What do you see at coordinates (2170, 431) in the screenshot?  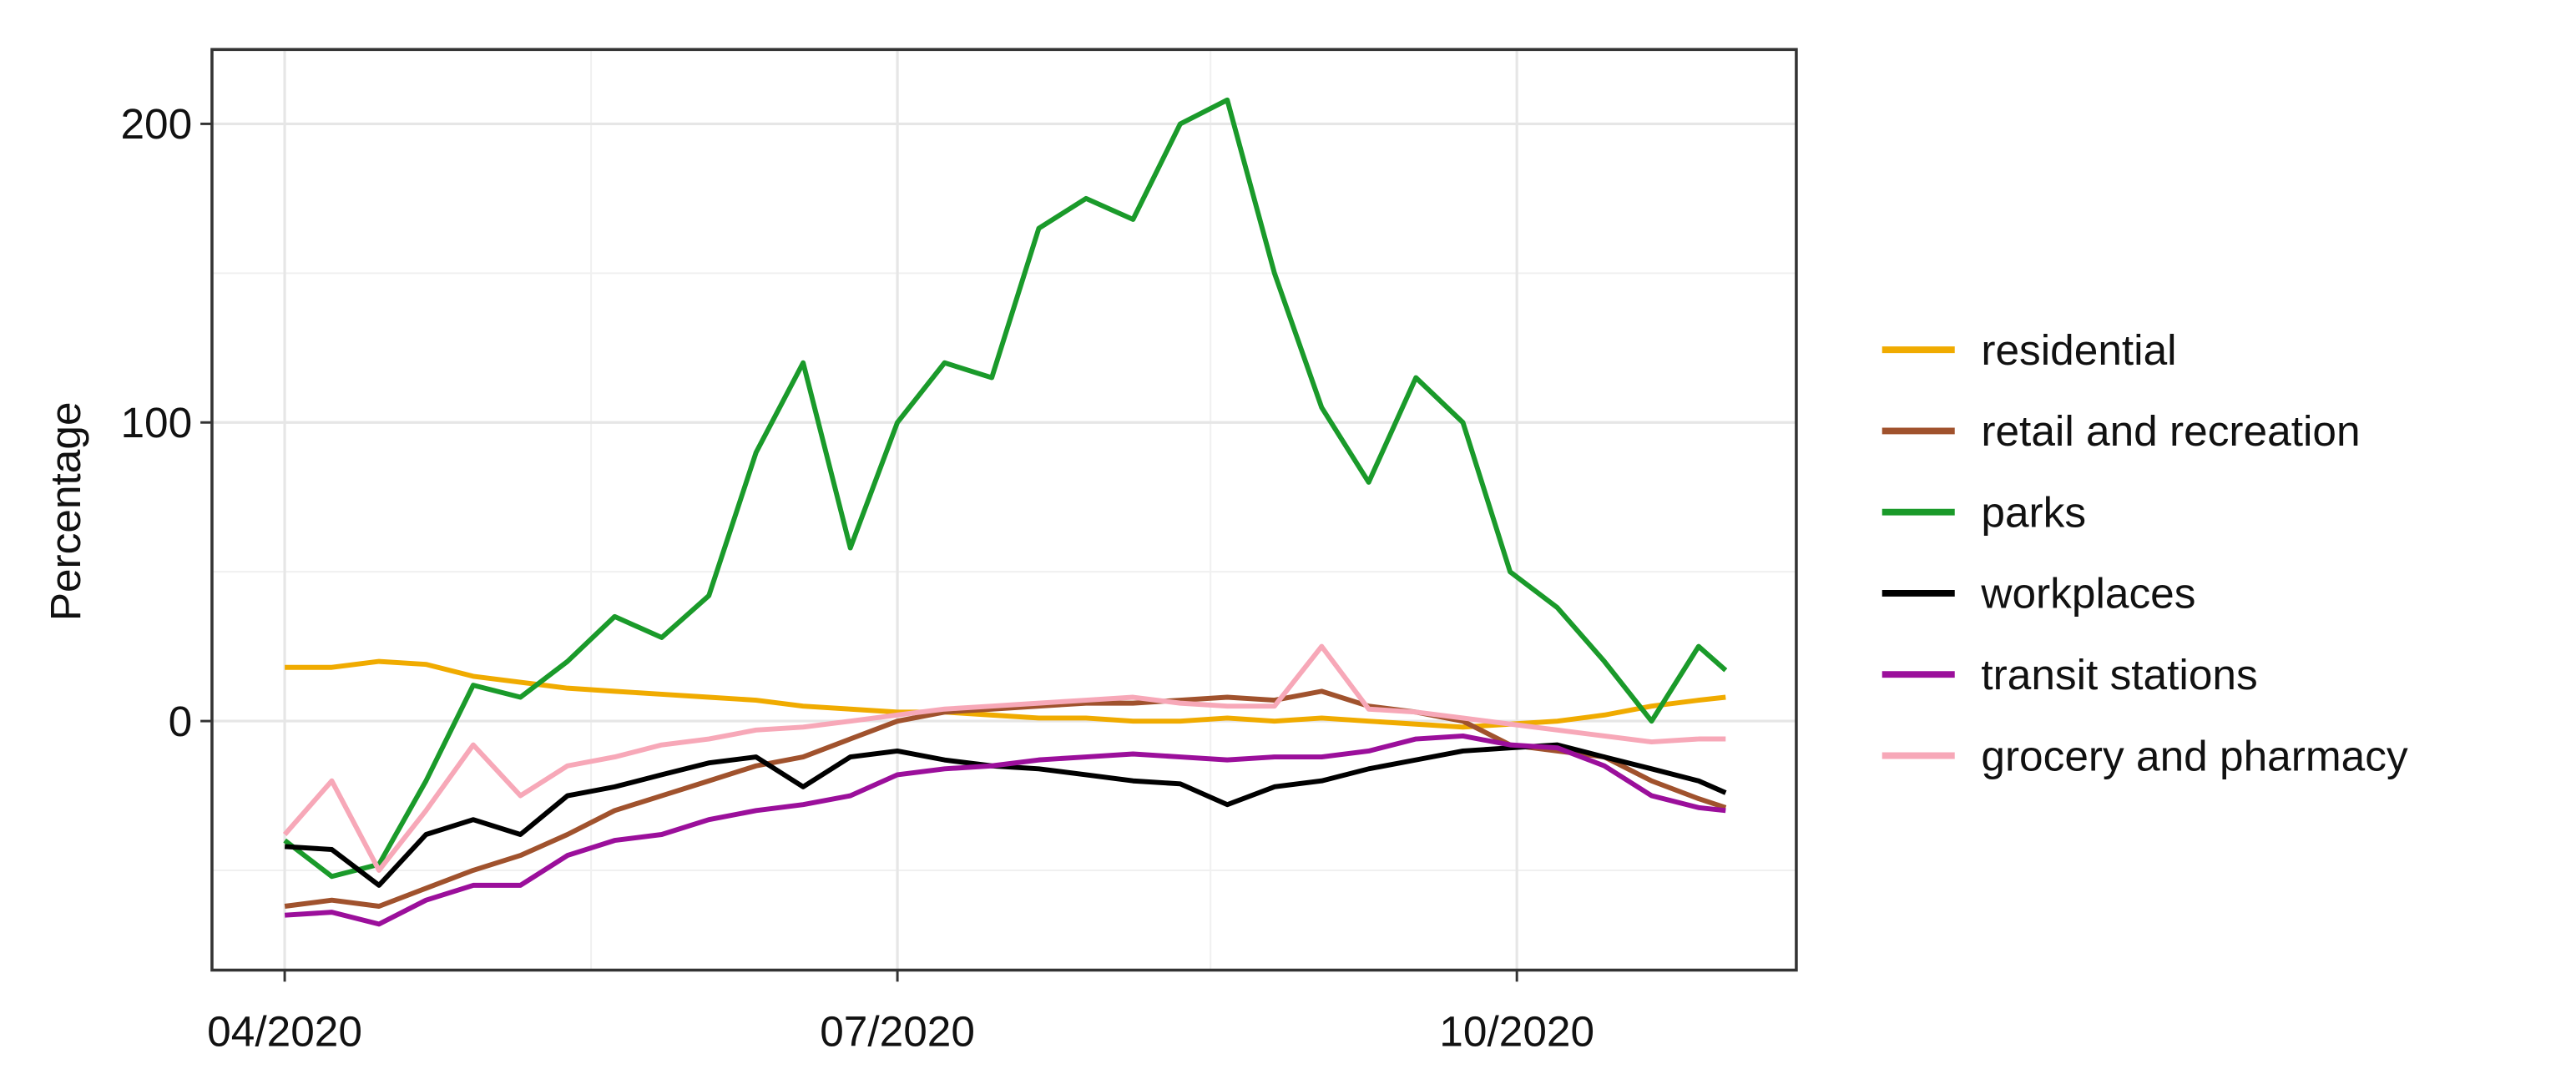 I see `legend-label: retail and recreation` at bounding box center [2170, 431].